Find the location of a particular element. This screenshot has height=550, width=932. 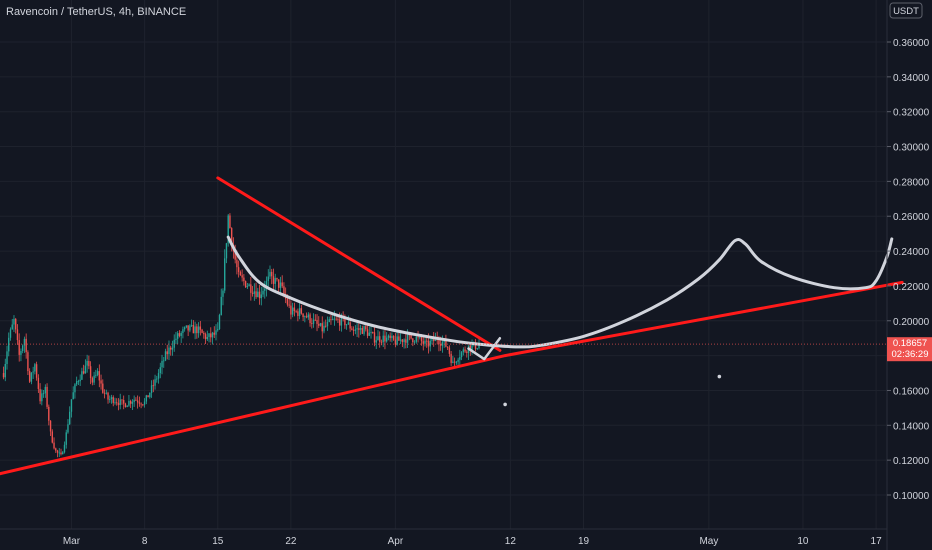

x-tick-label: 12 is located at coordinates (511, 541).